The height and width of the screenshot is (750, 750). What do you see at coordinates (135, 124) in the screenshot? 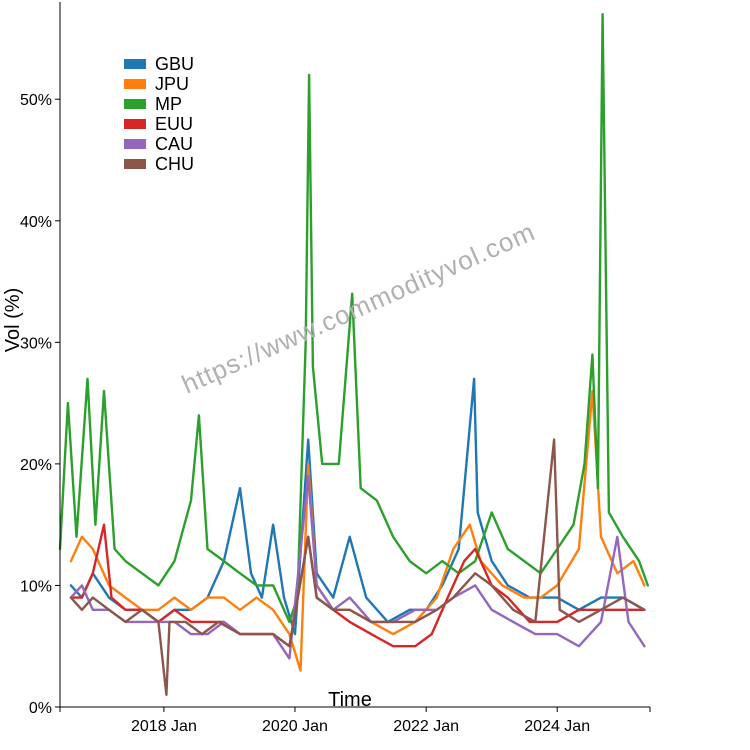
I see `legend-swatch-euu` at bounding box center [135, 124].